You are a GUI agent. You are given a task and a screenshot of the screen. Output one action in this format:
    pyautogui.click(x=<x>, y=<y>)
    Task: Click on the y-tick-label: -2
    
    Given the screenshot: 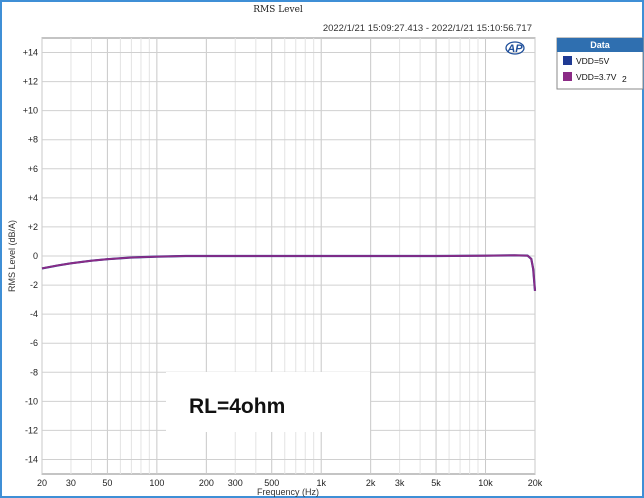 What is the action you would take?
    pyautogui.click(x=34, y=285)
    